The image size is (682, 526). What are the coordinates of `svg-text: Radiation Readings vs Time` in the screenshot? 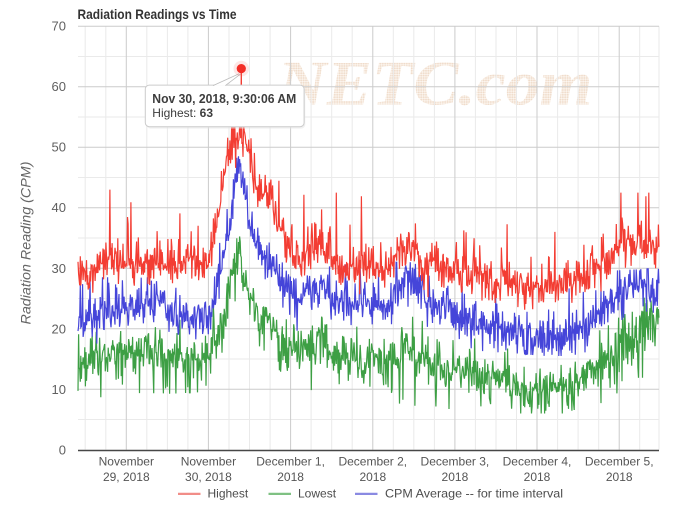 It's located at (157, 14).